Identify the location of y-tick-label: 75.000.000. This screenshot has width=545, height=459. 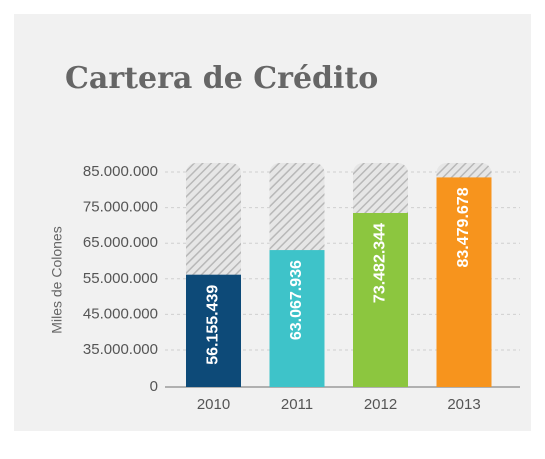
(120, 207).